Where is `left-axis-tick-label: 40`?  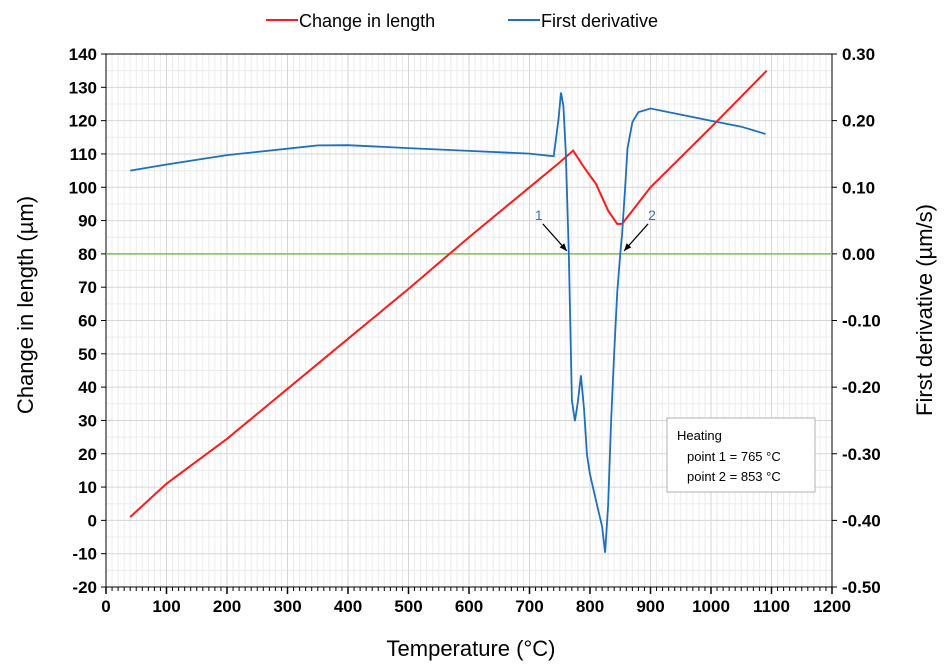
left-axis-tick-label: 40 is located at coordinates (87, 387).